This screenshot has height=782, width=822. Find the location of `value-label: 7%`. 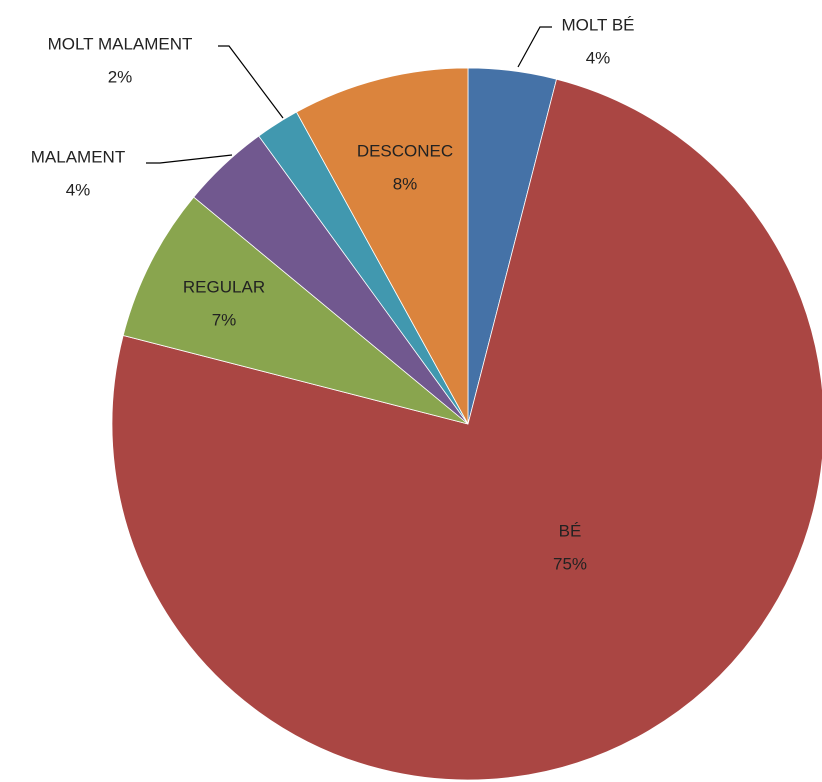

value-label: 7% is located at coordinates (224, 319).